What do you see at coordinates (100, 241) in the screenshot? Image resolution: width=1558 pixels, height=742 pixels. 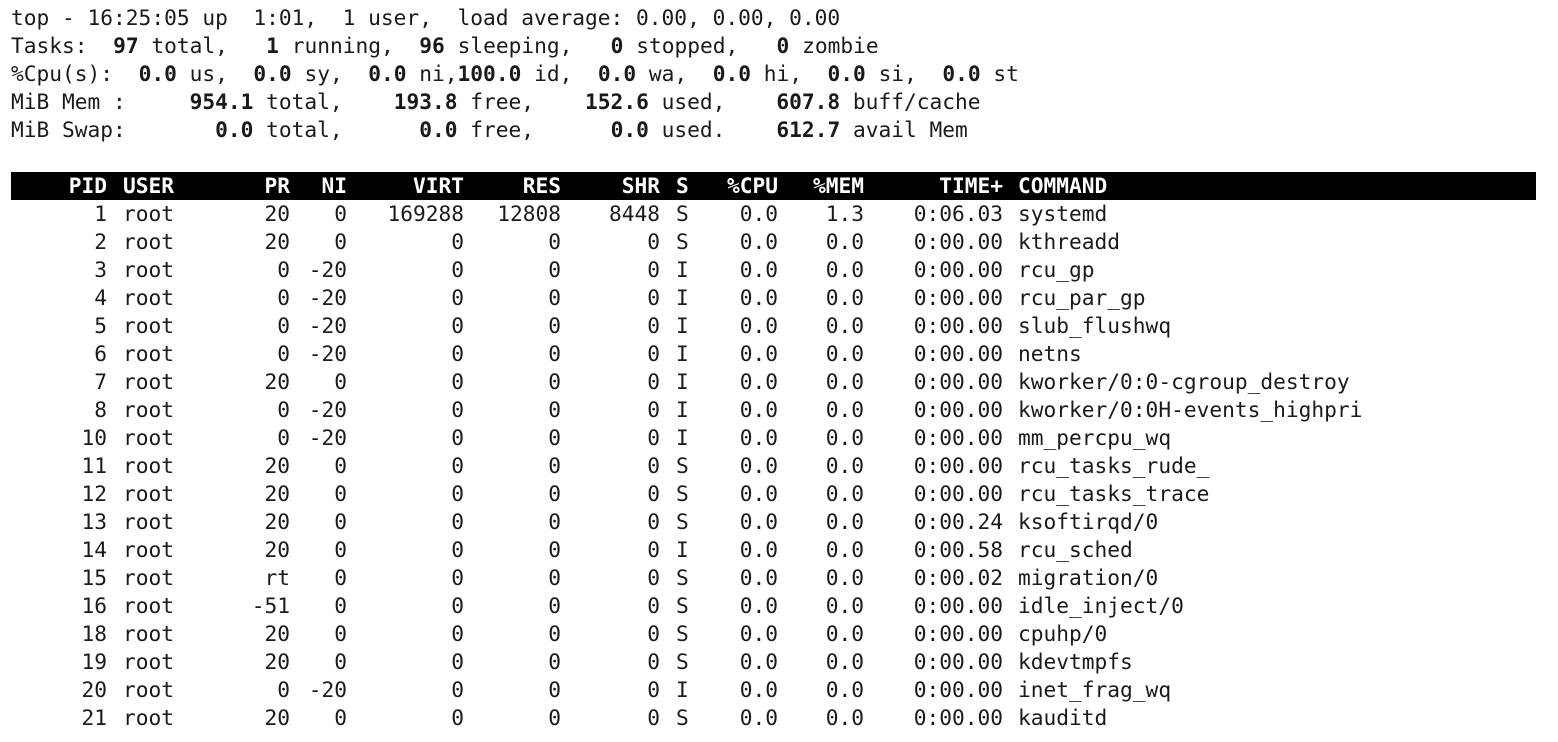 I see `cell-pid: 2` at bounding box center [100, 241].